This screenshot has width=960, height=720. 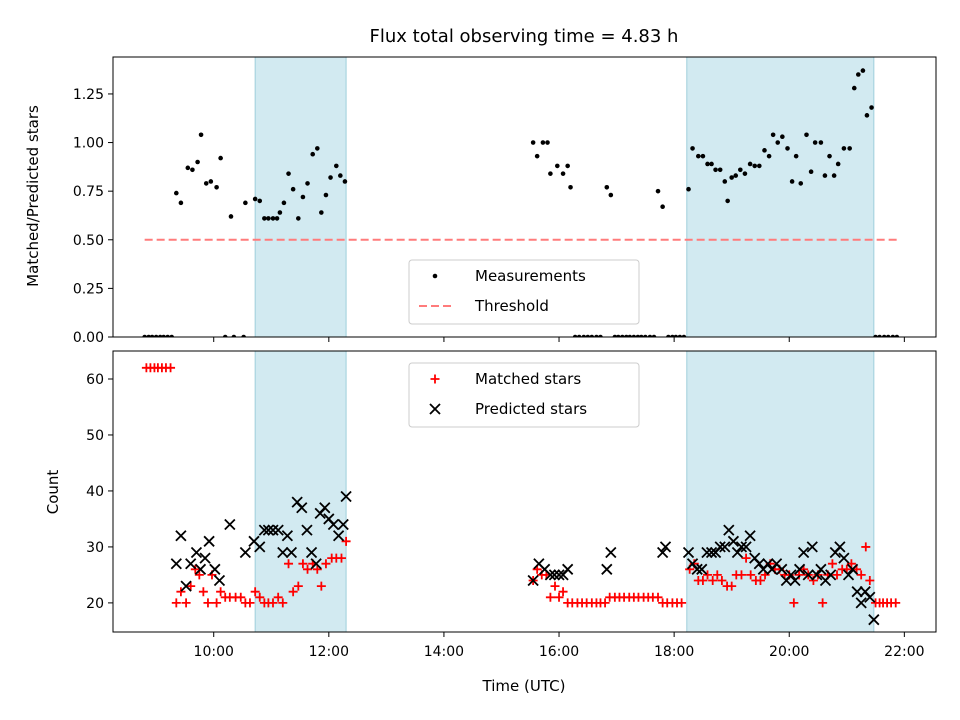 What do you see at coordinates (88, 289) in the screenshot?
I see `ratio-panel-ytick-label-1: 0.25` at bounding box center [88, 289].